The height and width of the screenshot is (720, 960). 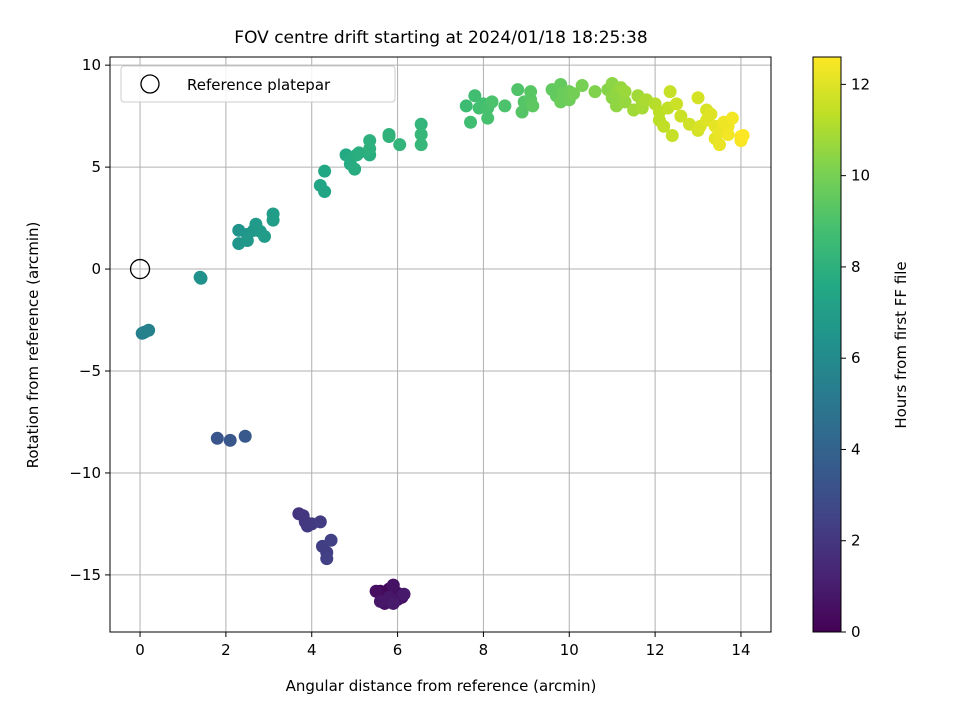 What do you see at coordinates (856, 267) in the screenshot?
I see `colorbar-tick-label: 8` at bounding box center [856, 267].